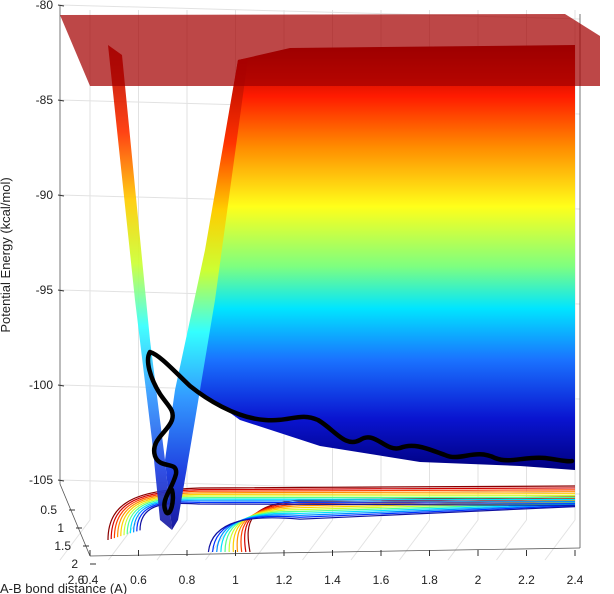 Image resolution: width=614 pixels, height=594 pixels. What do you see at coordinates (76, 580) in the screenshot?
I see `x-tick-label-partial: 2.6` at bounding box center [76, 580].